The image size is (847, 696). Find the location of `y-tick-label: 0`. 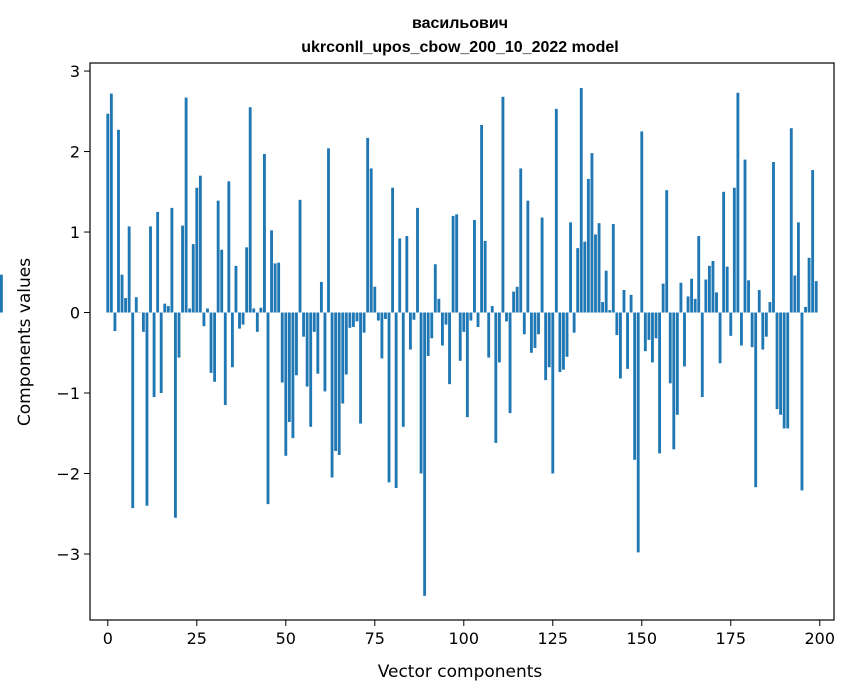

y-tick-label: 0 is located at coordinates (75, 313).